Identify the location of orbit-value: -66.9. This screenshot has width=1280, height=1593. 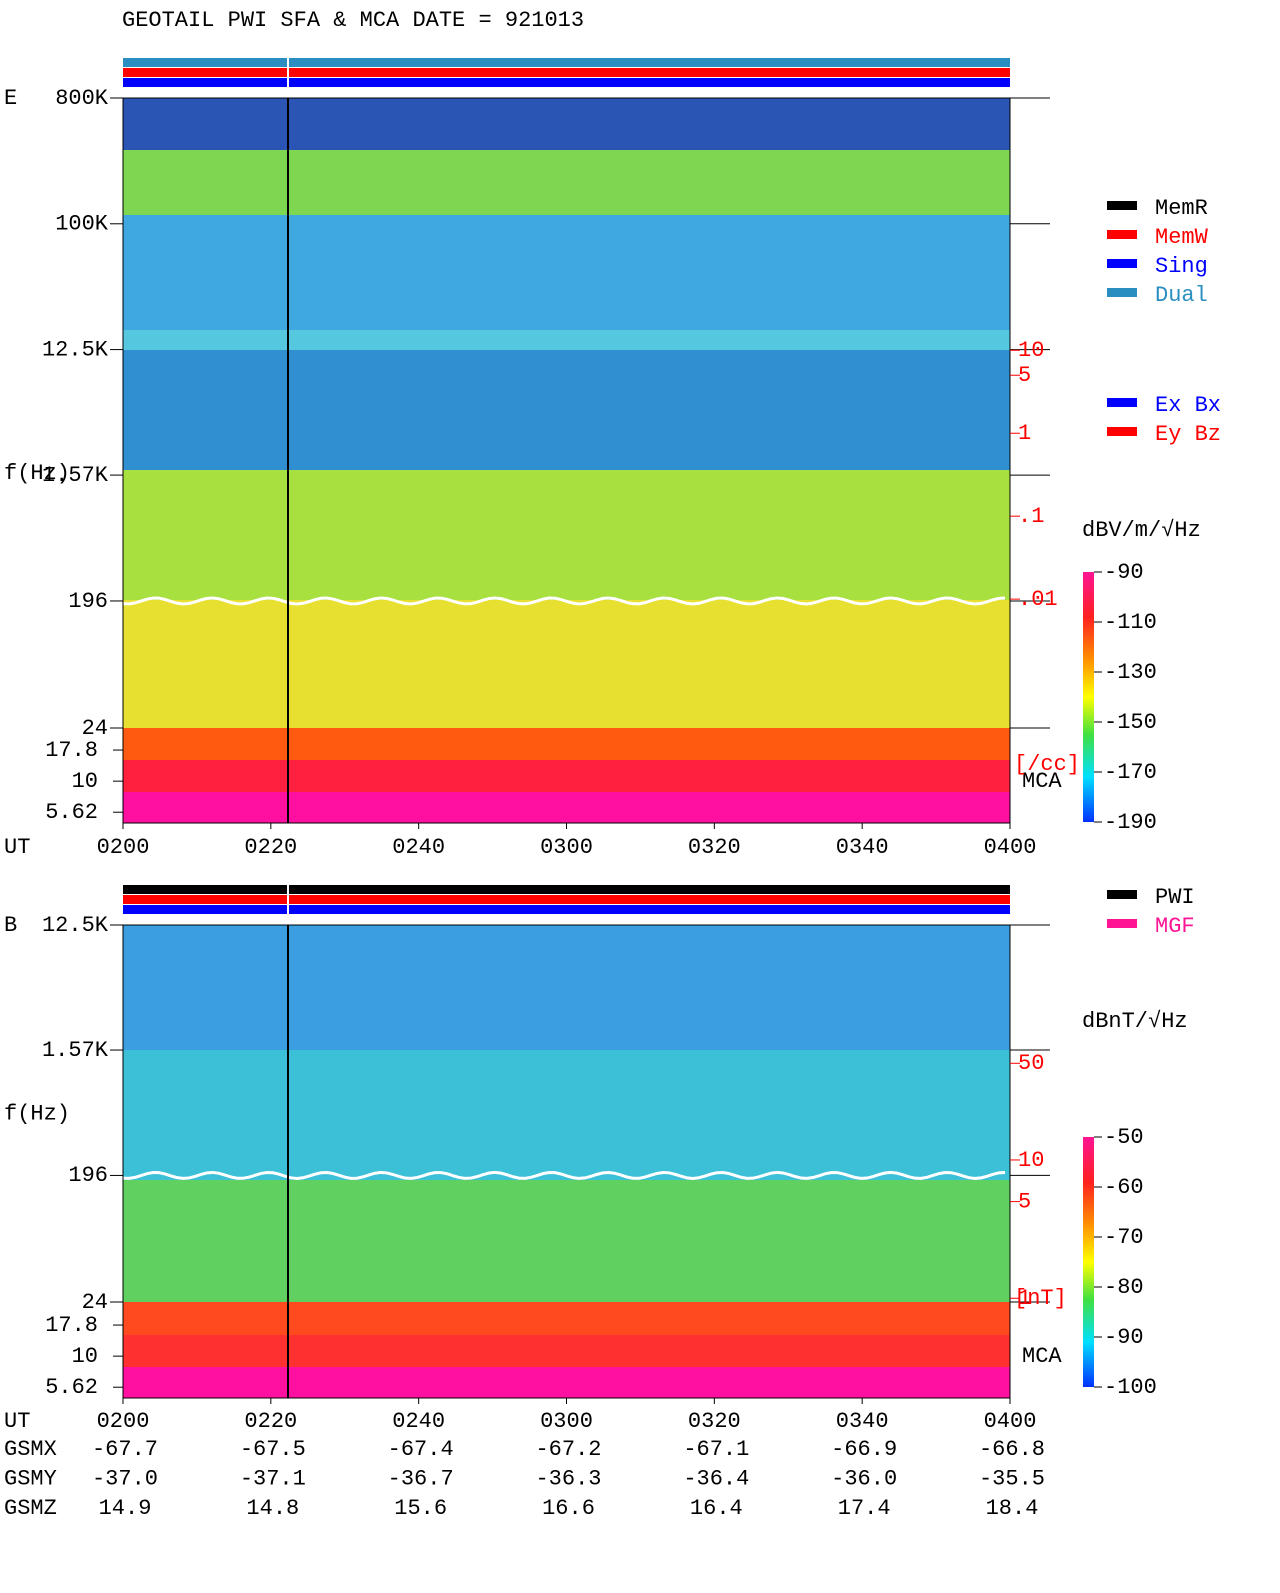
(864, 1449).